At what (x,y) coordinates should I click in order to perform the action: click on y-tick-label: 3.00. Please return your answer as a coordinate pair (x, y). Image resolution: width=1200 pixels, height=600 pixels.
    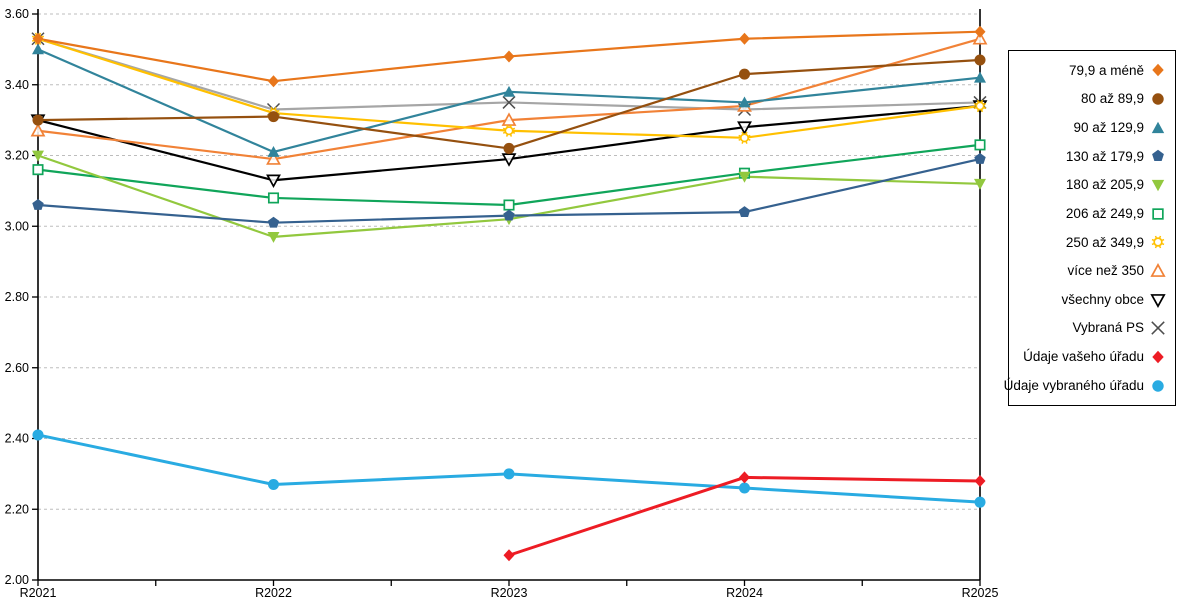
    Looking at the image, I should click on (17, 226).